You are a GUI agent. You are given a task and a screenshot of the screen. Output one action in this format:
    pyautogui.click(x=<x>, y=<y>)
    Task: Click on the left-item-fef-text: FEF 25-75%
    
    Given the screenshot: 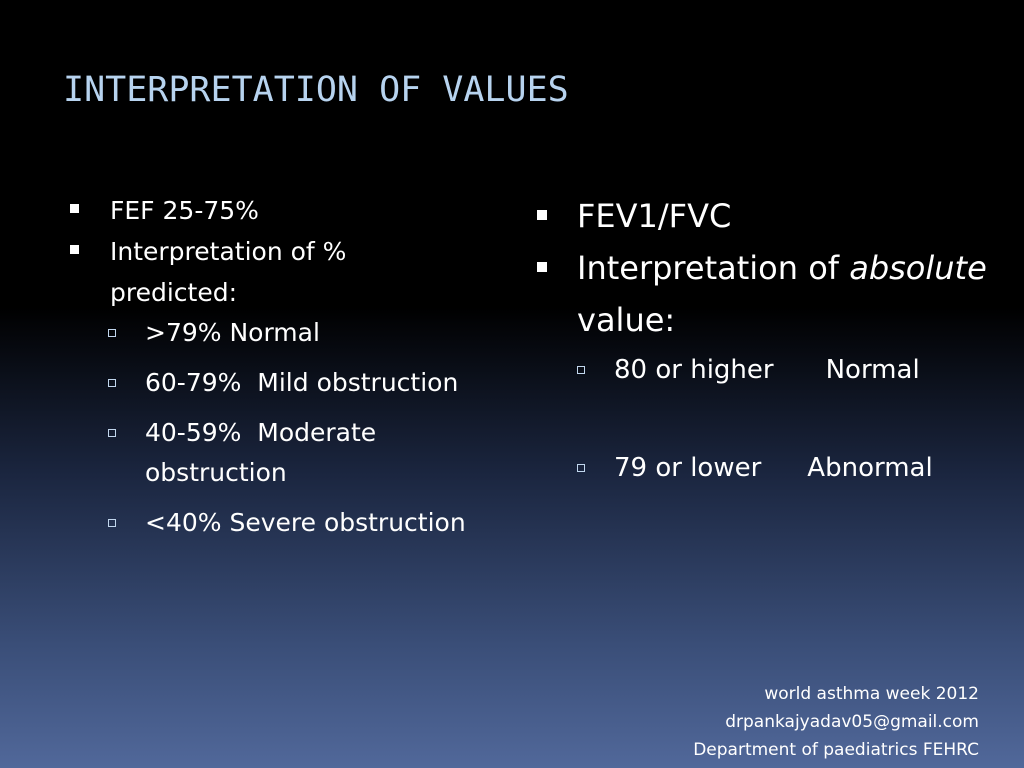 What is the action you would take?
    pyautogui.click(x=184, y=210)
    